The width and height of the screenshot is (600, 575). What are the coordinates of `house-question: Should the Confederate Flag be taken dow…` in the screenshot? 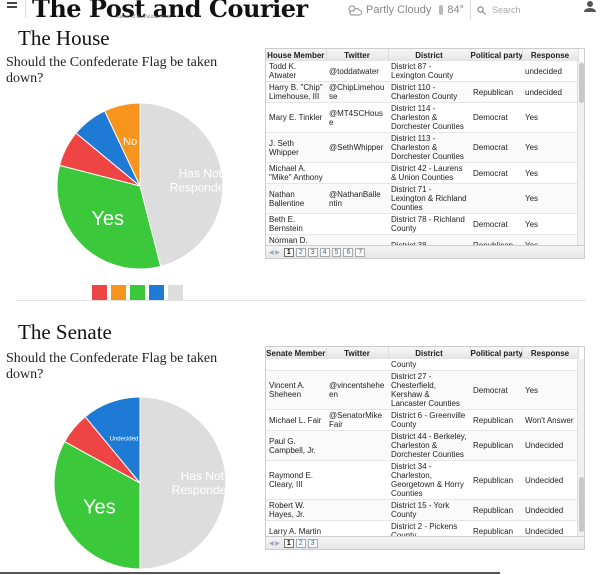 It's located at (112, 70).